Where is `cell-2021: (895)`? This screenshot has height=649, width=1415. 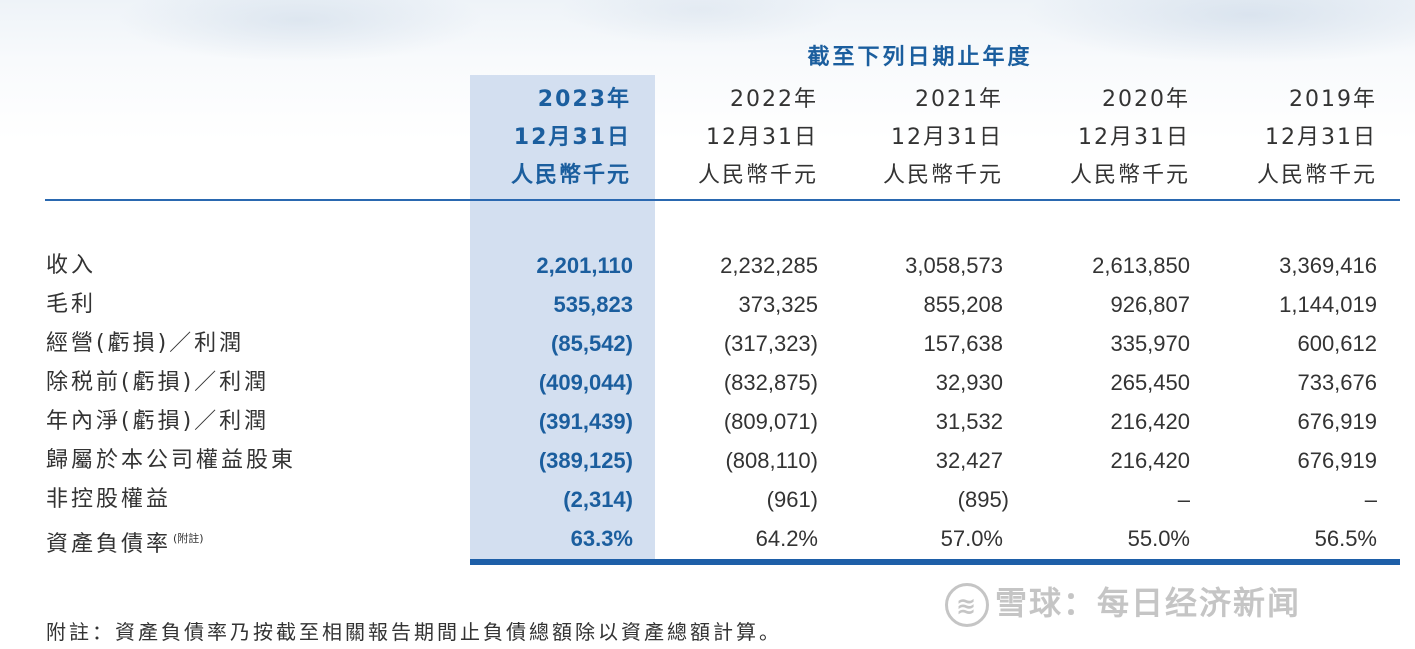 cell-2021: (895) is located at coordinates (983, 499).